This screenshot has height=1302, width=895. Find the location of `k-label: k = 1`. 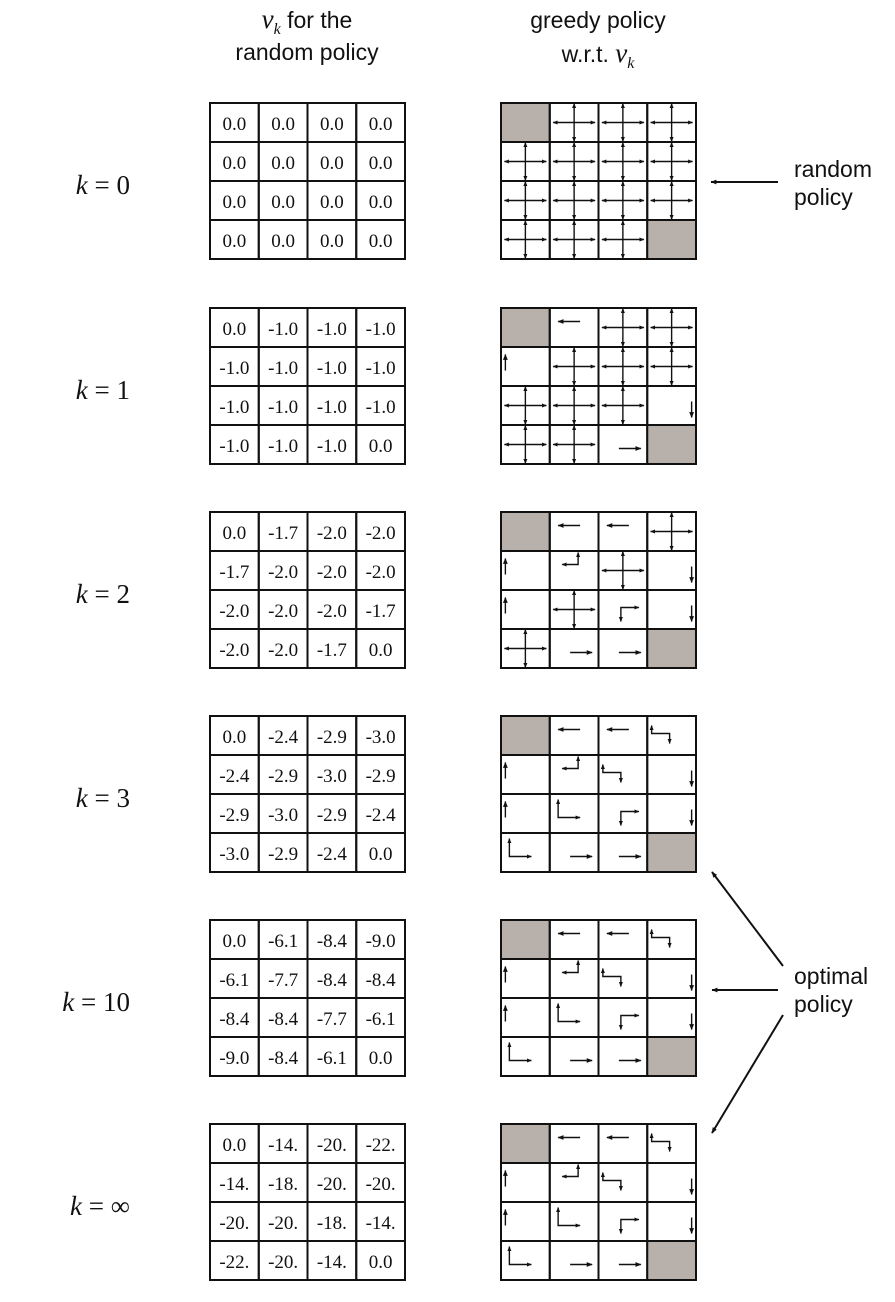

k-label: k = 1 is located at coordinates (103, 390).